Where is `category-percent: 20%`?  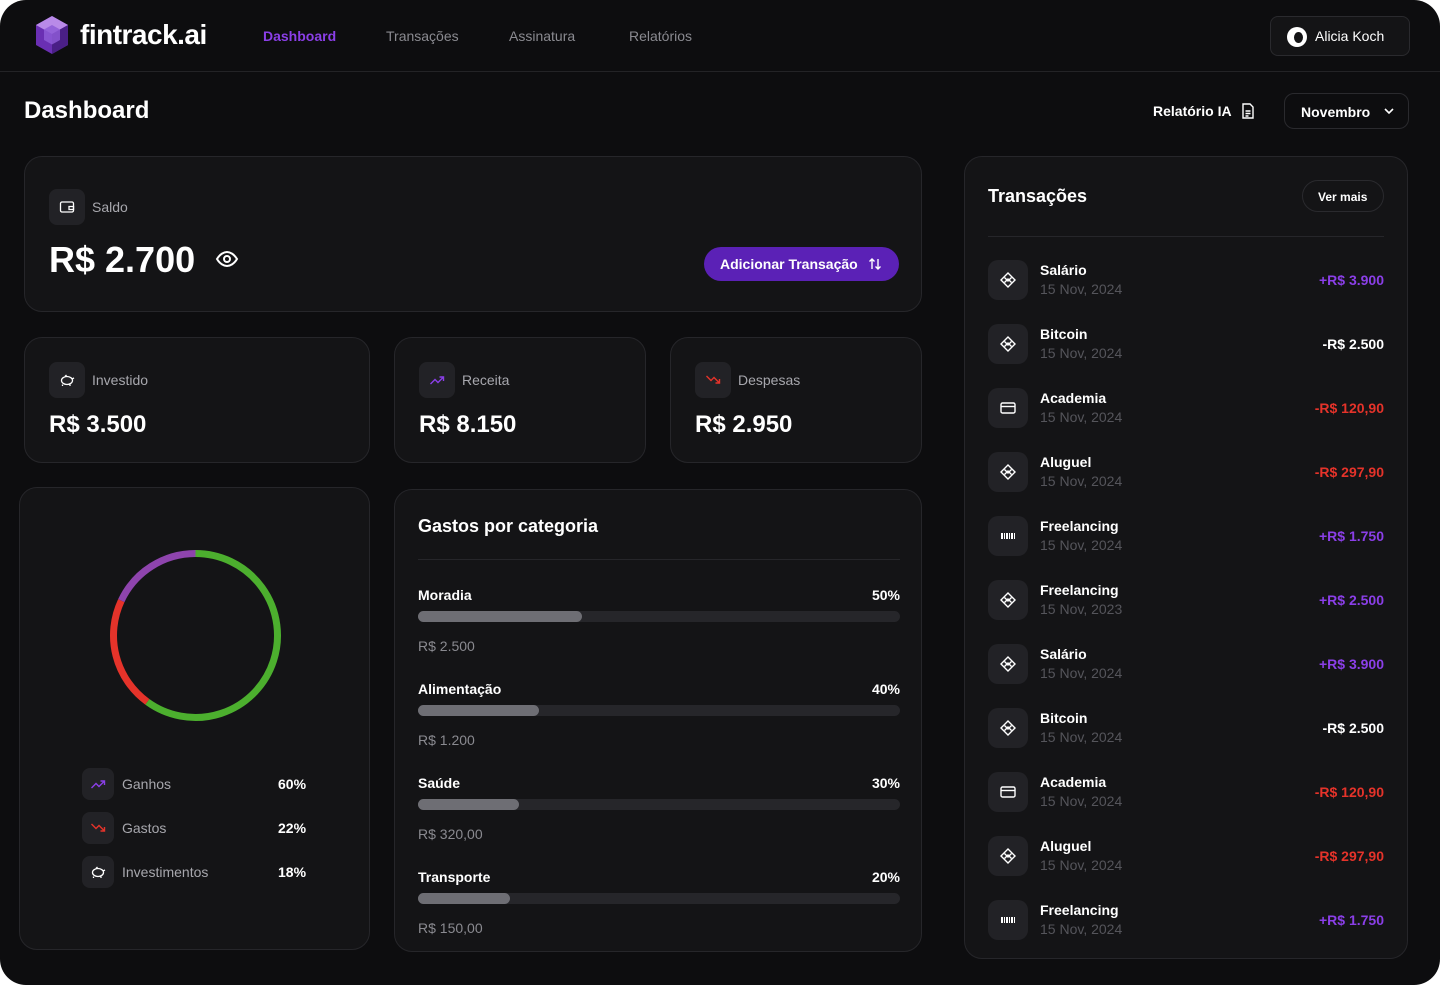 category-percent: 20% is located at coordinates (885, 877).